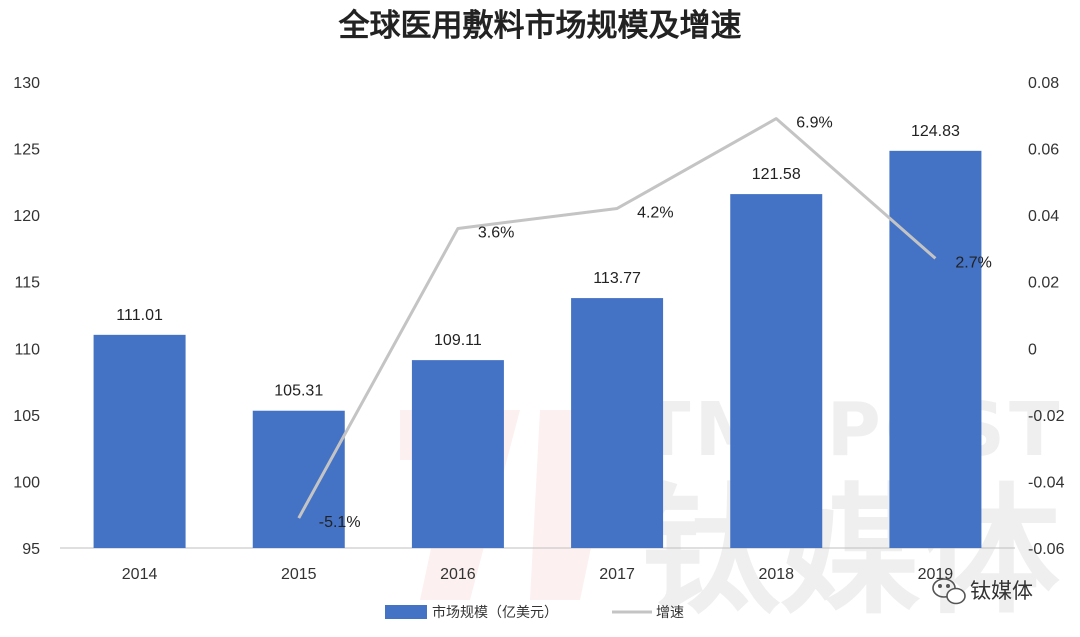 The image size is (1080, 637). I want to click on growth-point-label: 4.2%, so click(655, 212).